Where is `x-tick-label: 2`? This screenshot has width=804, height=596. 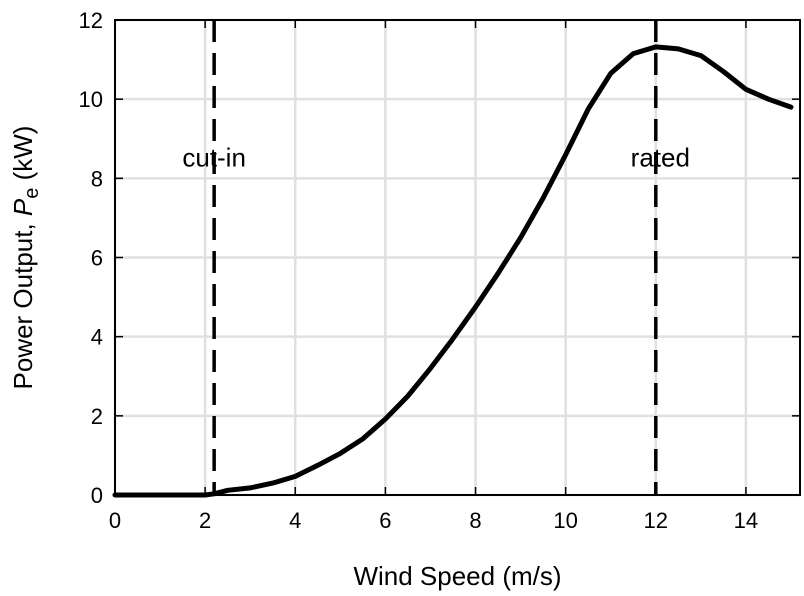
x-tick-label: 2 is located at coordinates (205, 520).